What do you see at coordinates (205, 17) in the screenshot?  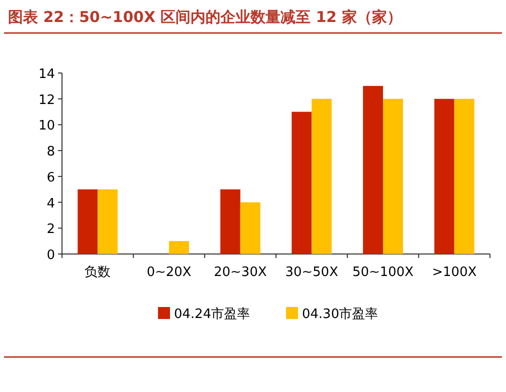 I see `chart-title: 图表 22：50~100X 区间内的企业数量减至 12 家（家）` at bounding box center [205, 17].